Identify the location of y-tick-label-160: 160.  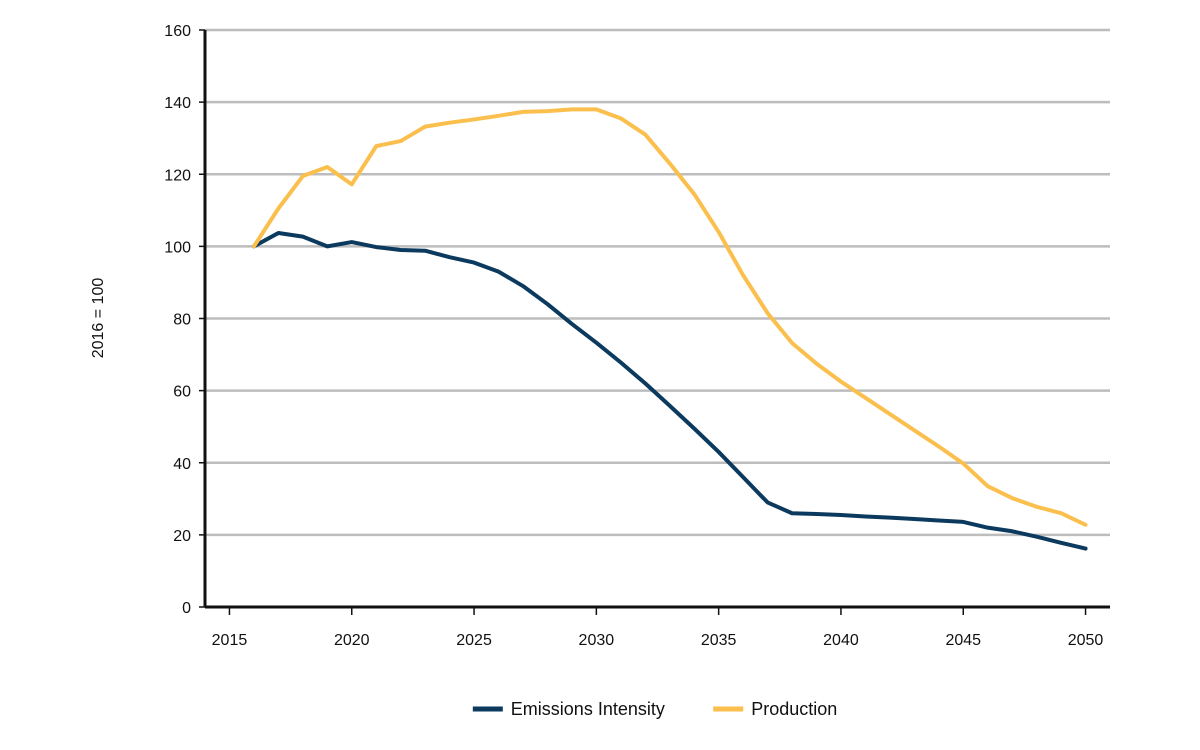
(177, 31).